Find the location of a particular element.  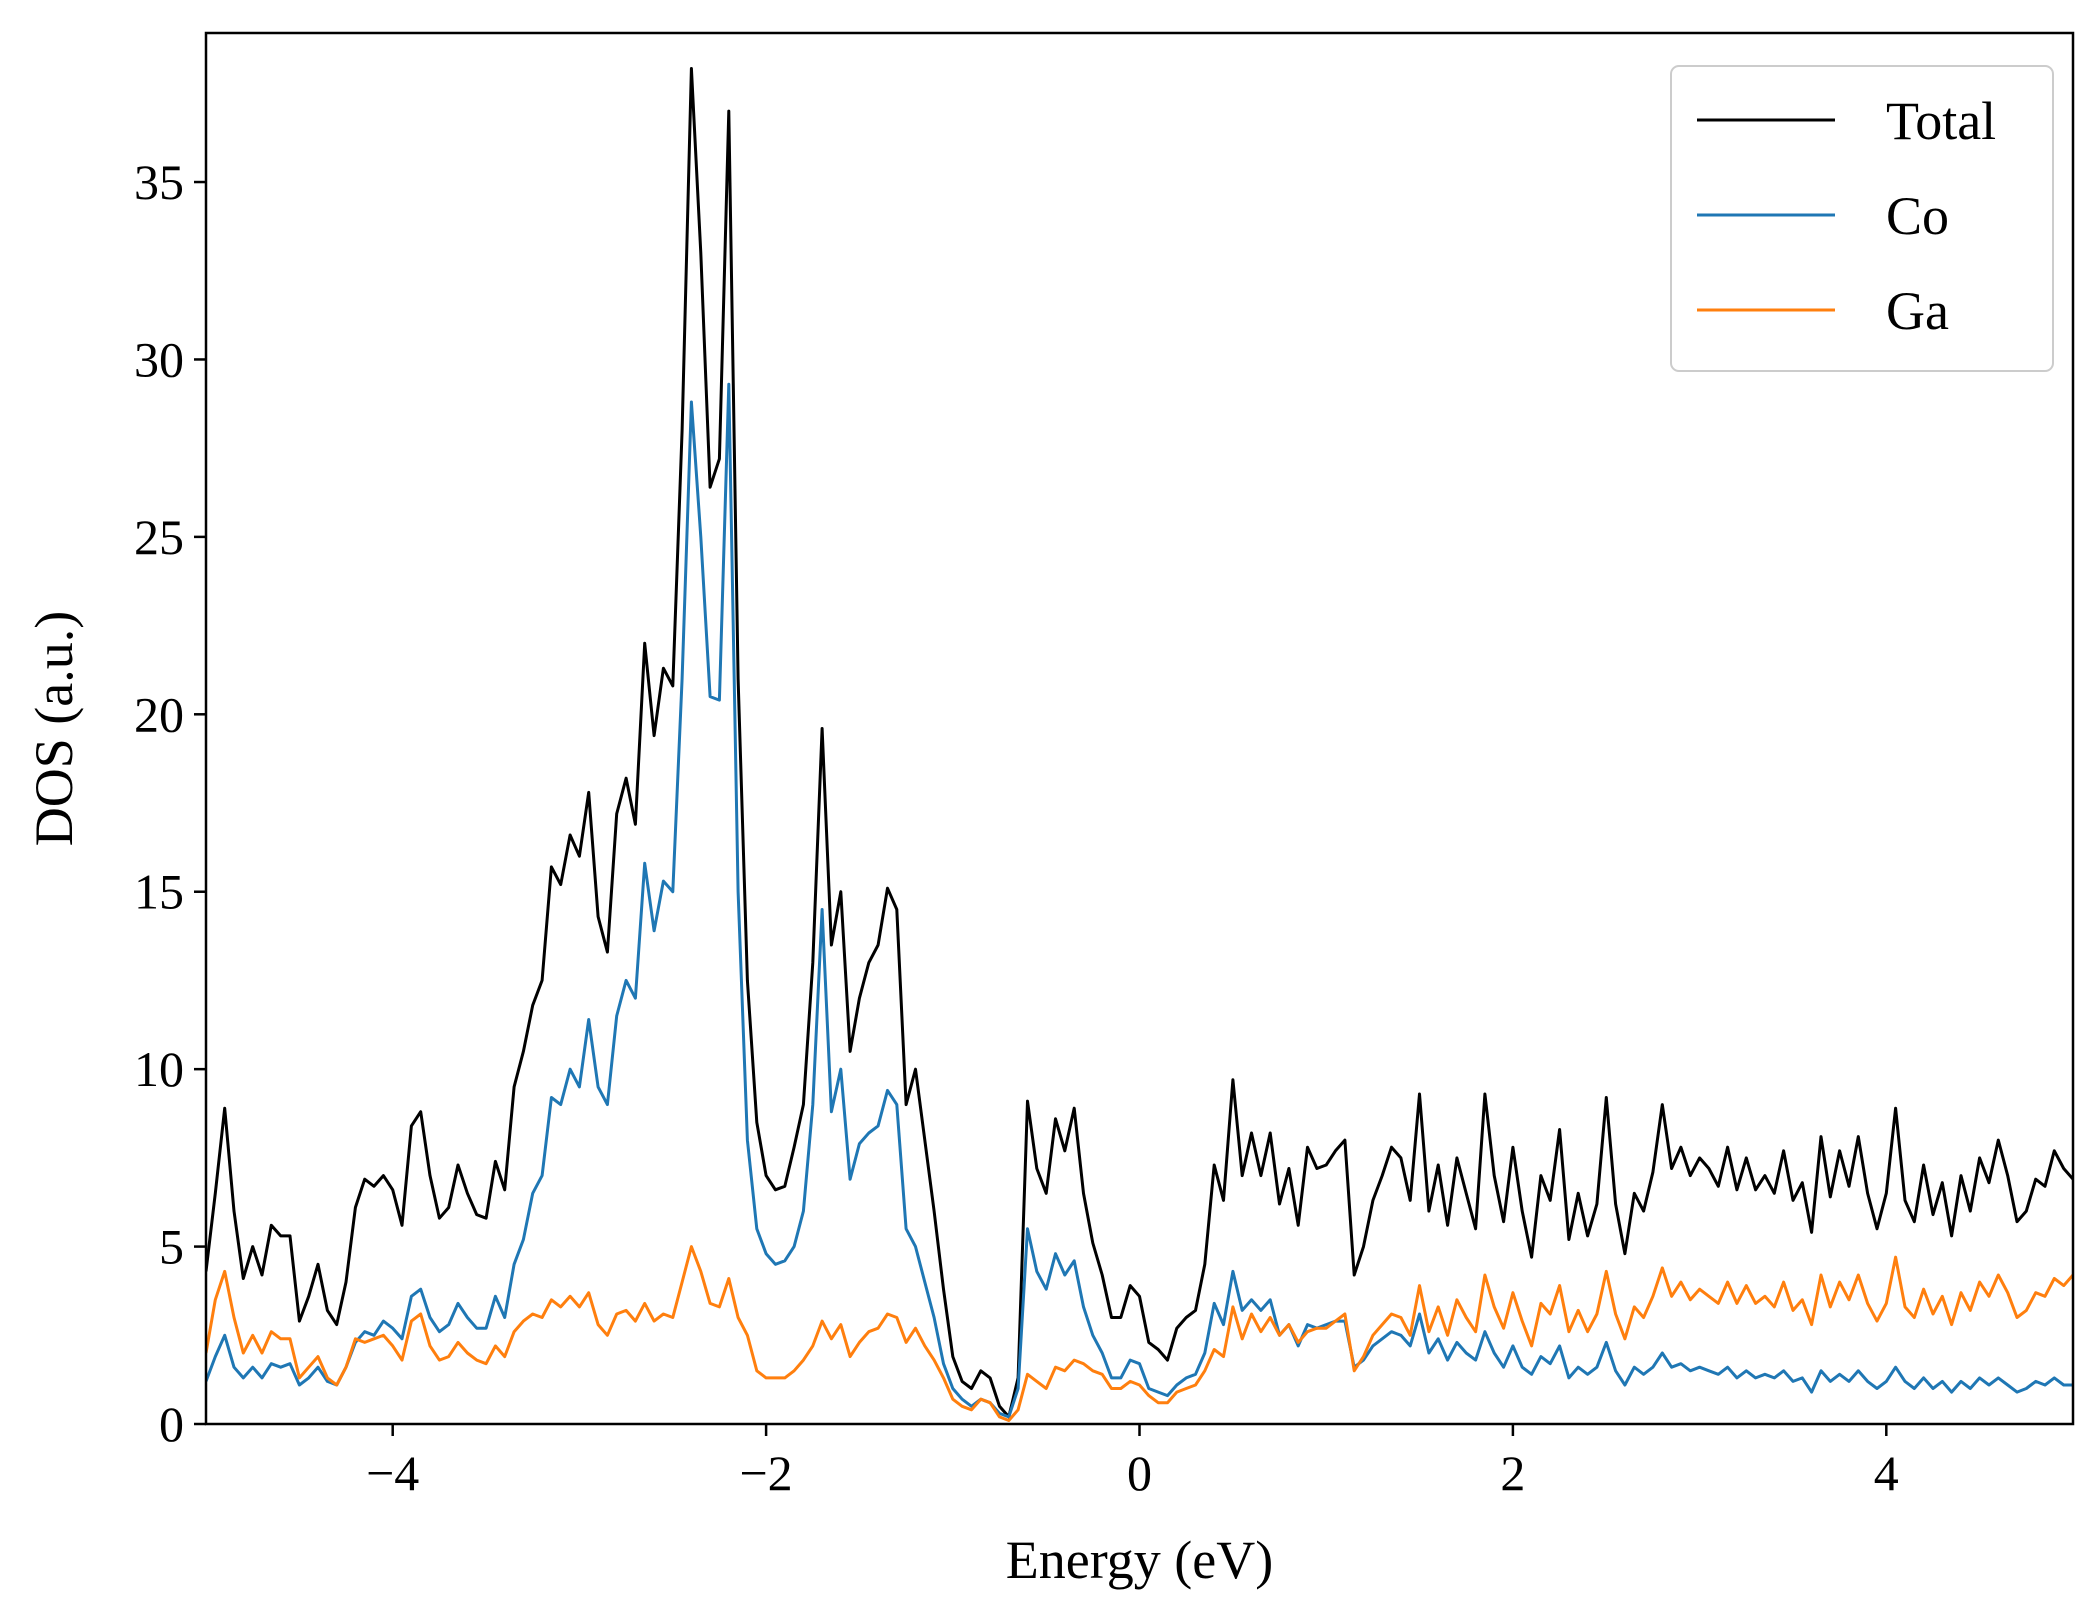

y-tick-label: 0 is located at coordinates (171, 1424).